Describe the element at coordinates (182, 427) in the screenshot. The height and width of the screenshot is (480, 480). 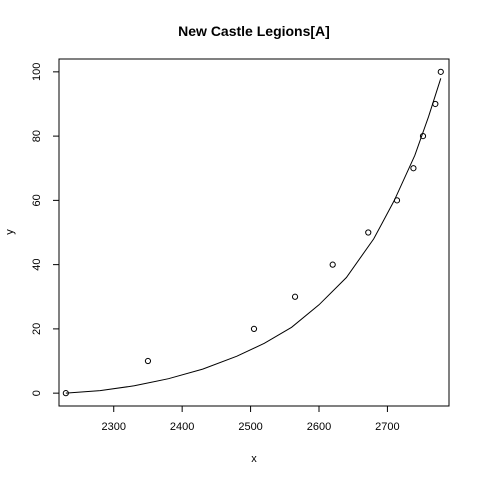
I see `x-tick-label: 2400` at that location.